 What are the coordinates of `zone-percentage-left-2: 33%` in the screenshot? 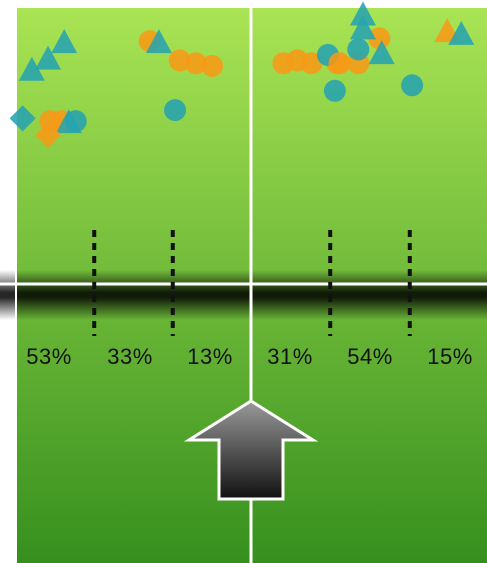 It's located at (130, 356).